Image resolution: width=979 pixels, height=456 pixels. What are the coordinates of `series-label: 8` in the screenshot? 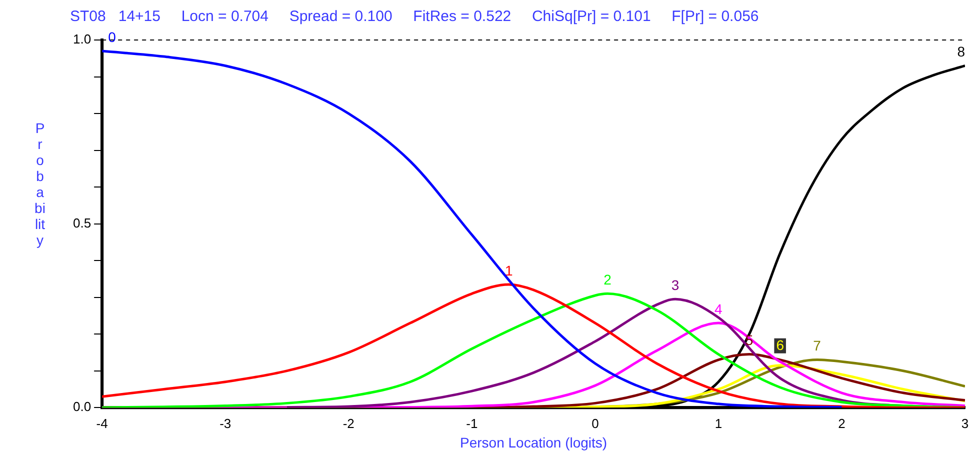 It's located at (961, 52).